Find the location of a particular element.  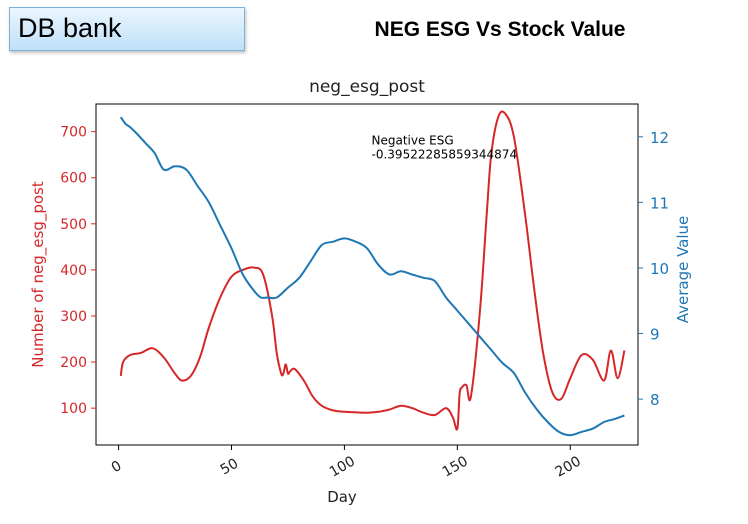

y-left-tick-label: 400 is located at coordinates (73, 271).